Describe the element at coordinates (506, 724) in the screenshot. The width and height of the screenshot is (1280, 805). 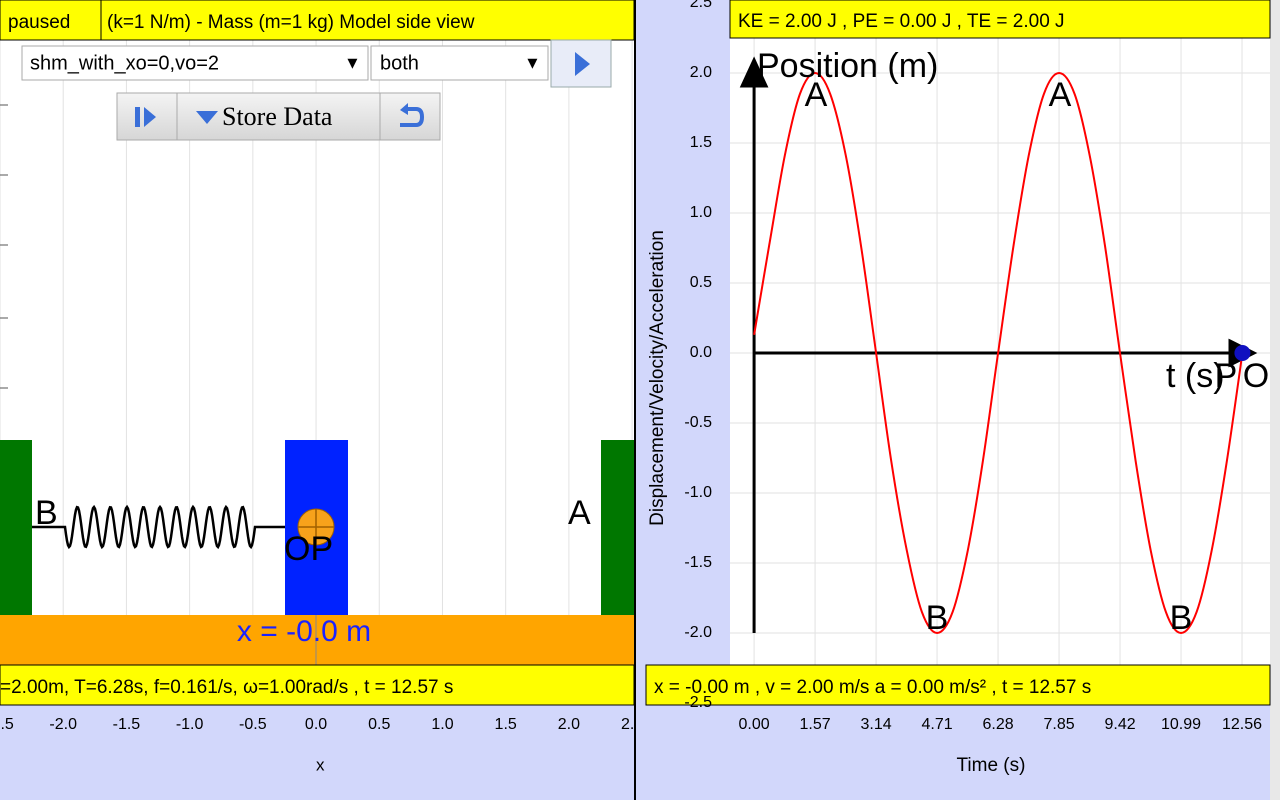
I see `x-tick-label: 1.5` at that location.